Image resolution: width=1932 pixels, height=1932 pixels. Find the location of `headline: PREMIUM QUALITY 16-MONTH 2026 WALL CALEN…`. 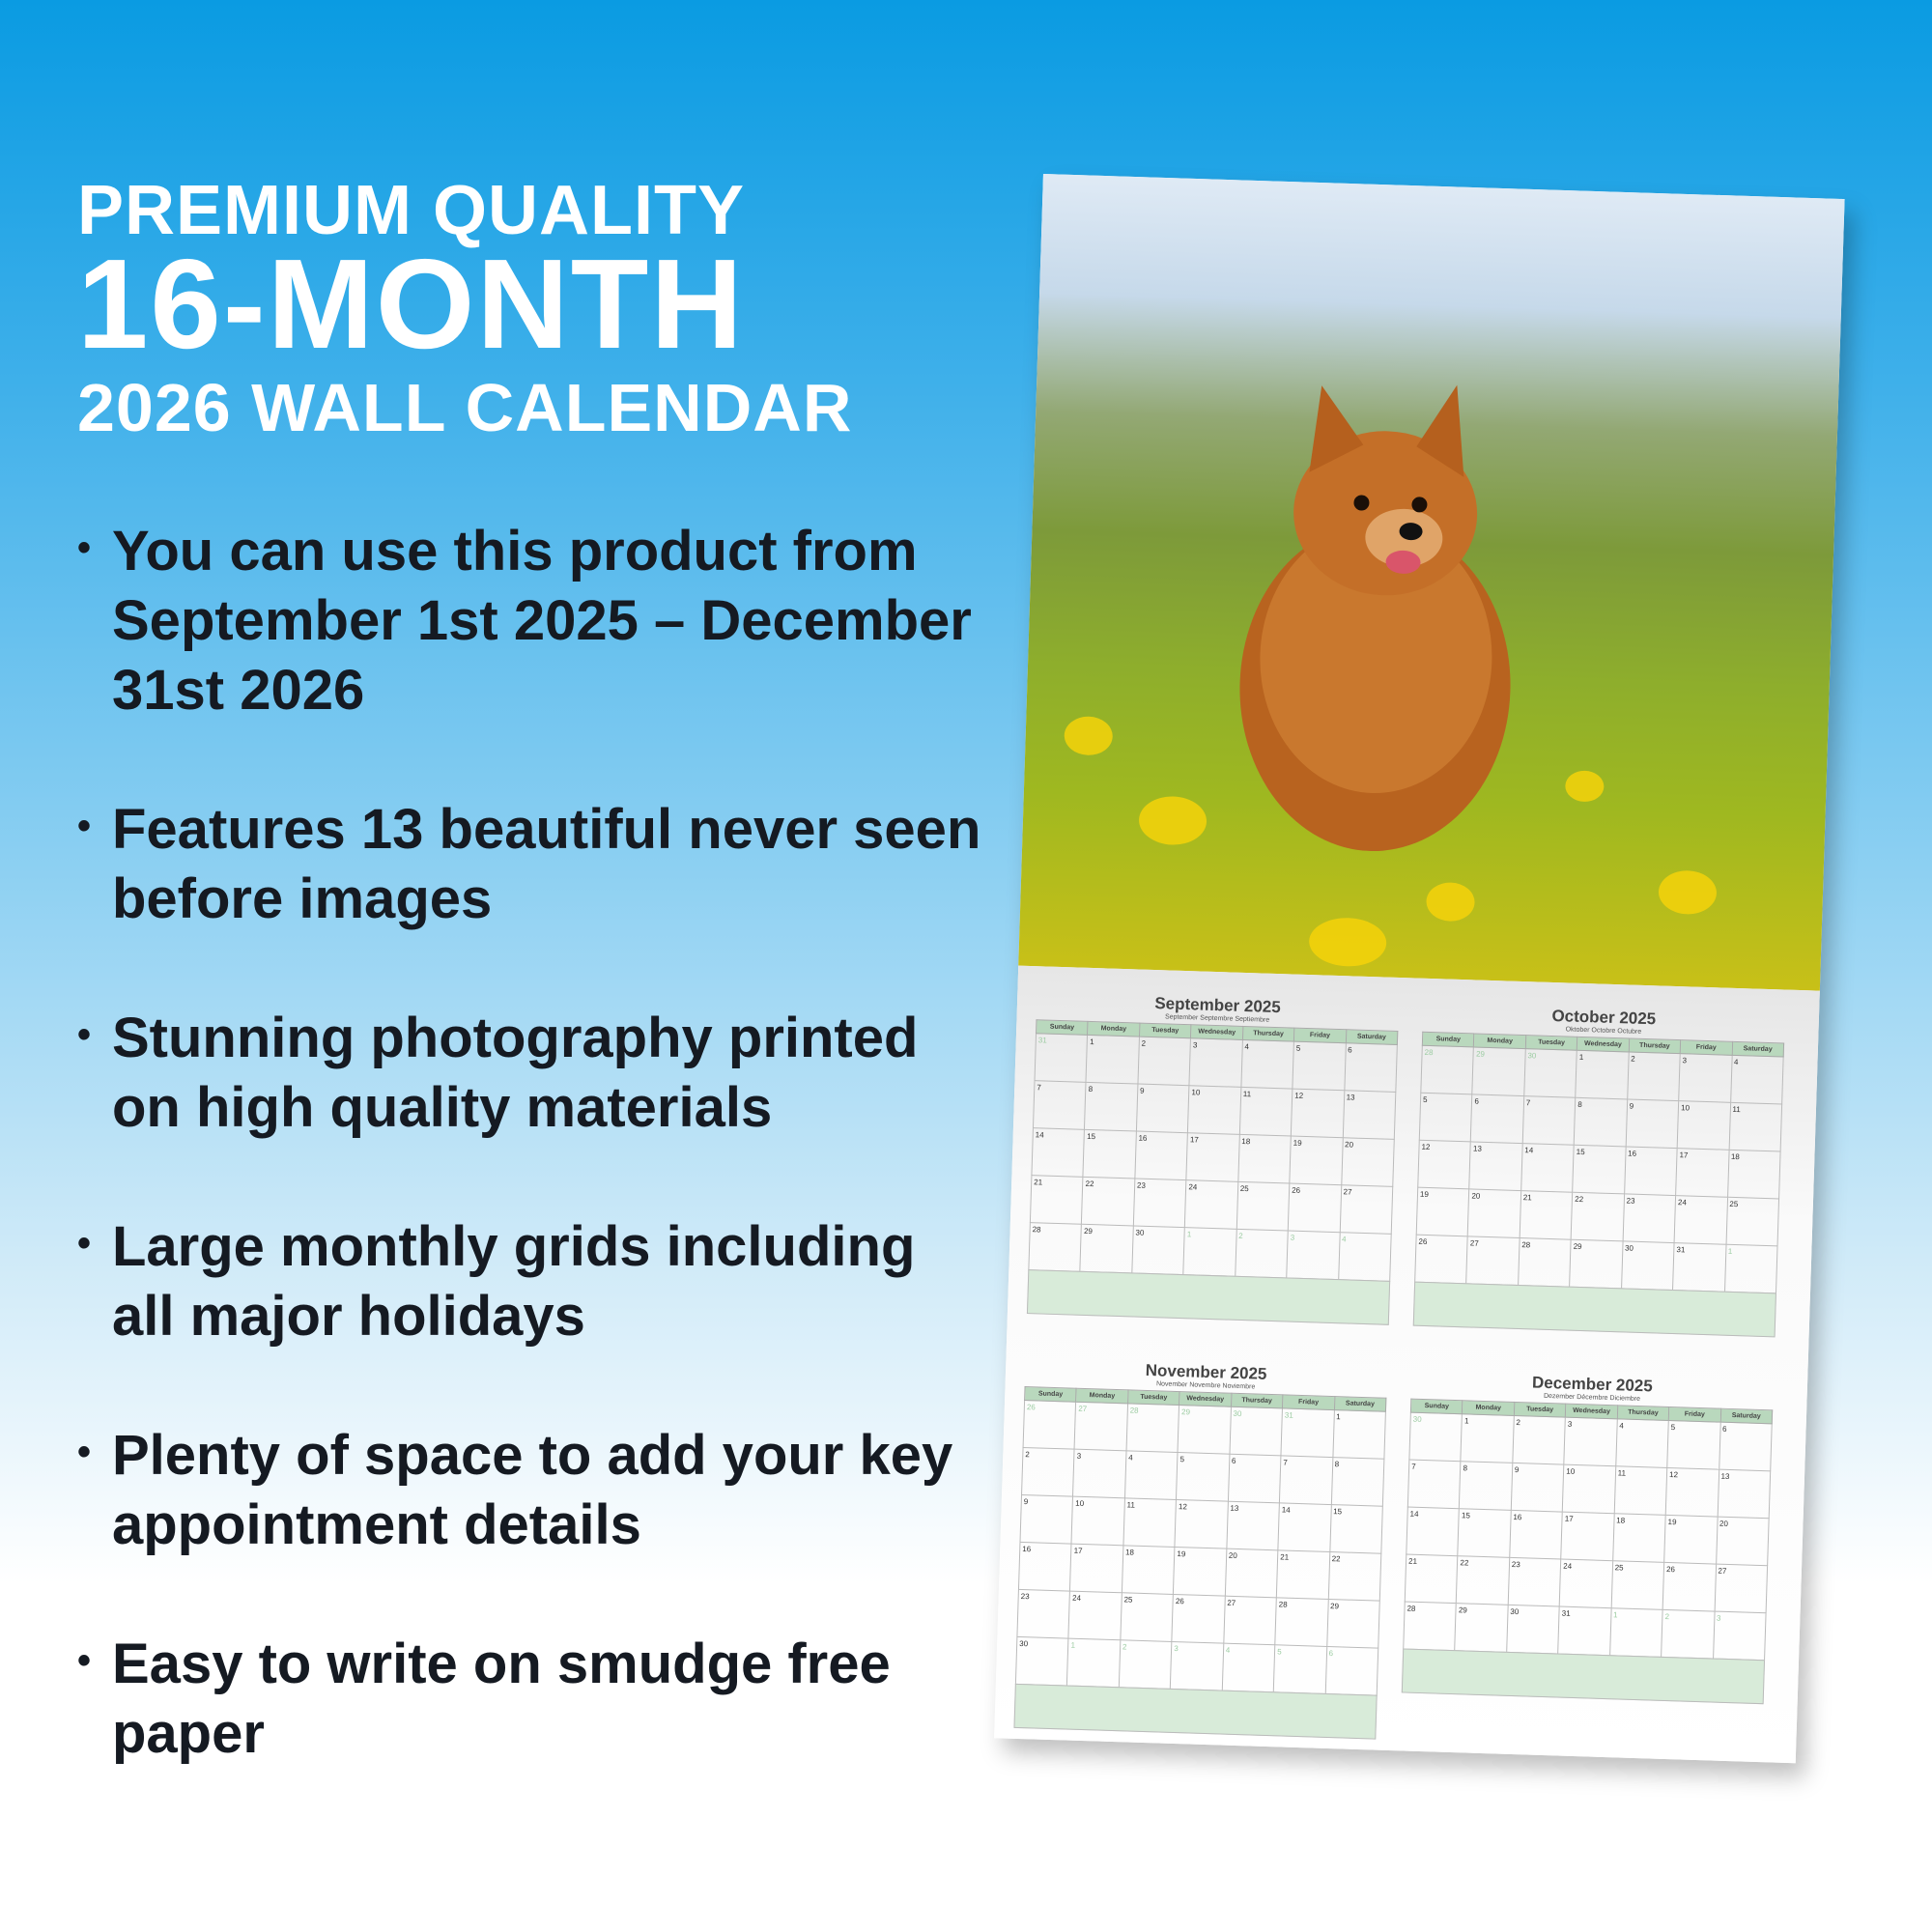

headline: PREMIUM QUALITY 16-MONTH 2026 WALL CALEN… is located at coordinates (464, 314).